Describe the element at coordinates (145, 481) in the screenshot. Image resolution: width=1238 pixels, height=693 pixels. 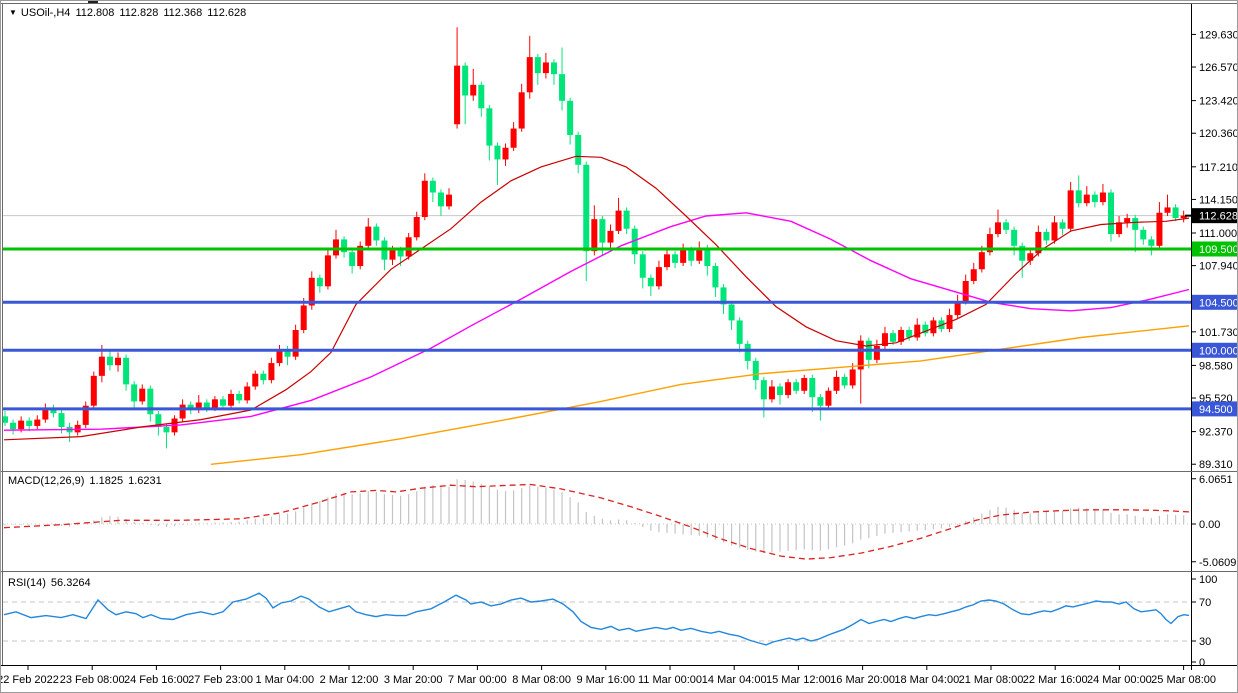
I see `macd-signal-value: 1.6231` at that location.